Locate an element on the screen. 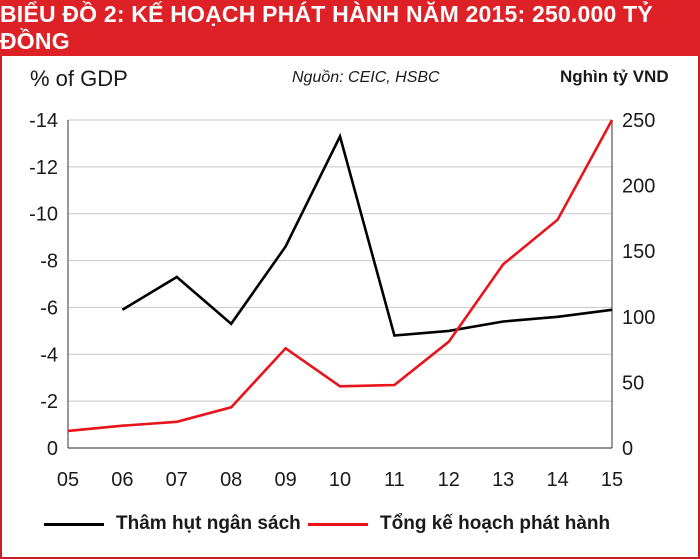  x-tick-1: 06 is located at coordinates (122, 480).